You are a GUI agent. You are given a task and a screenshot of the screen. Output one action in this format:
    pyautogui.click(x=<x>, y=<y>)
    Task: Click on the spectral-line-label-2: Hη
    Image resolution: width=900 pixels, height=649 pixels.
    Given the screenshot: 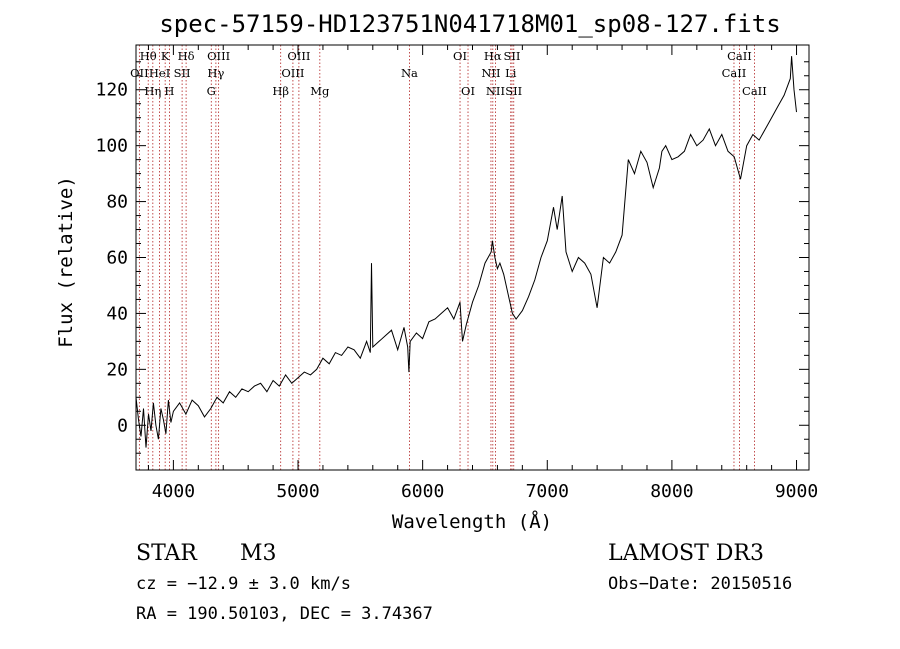 What is the action you would take?
    pyautogui.click(x=152, y=91)
    